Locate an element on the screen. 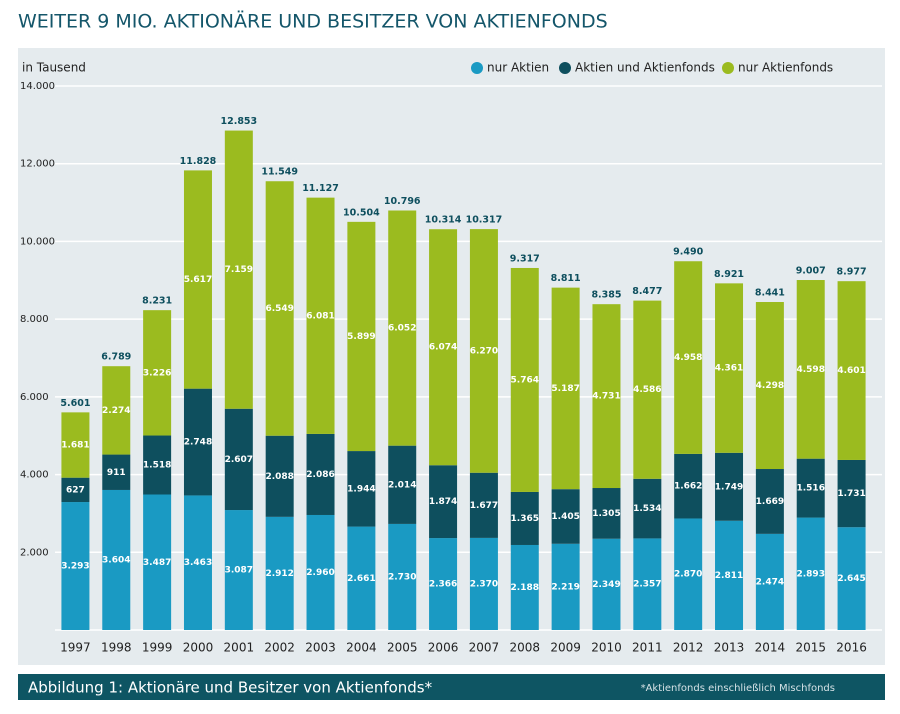  value-label: 3.463 is located at coordinates (198, 563).